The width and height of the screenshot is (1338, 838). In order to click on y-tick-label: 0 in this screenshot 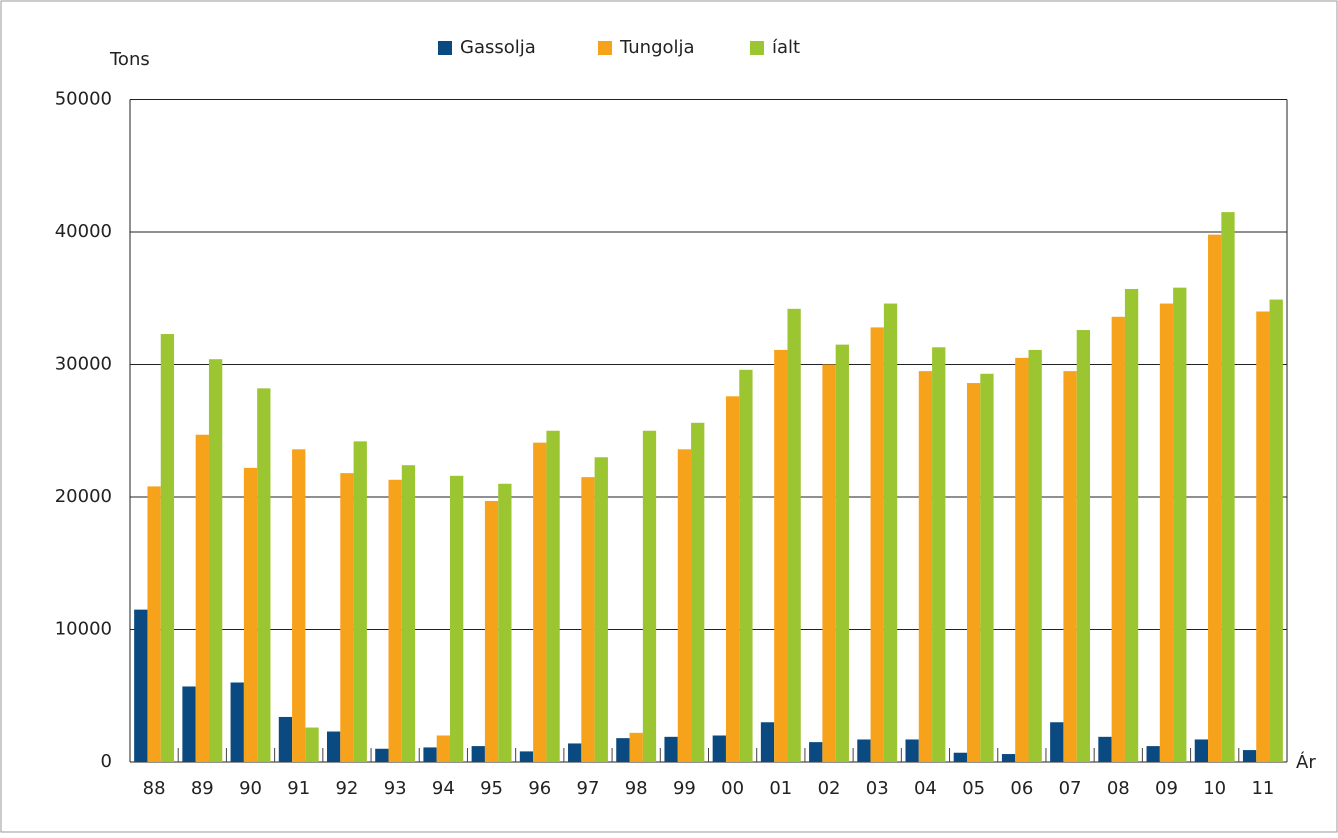, I will do `click(106, 761)`.